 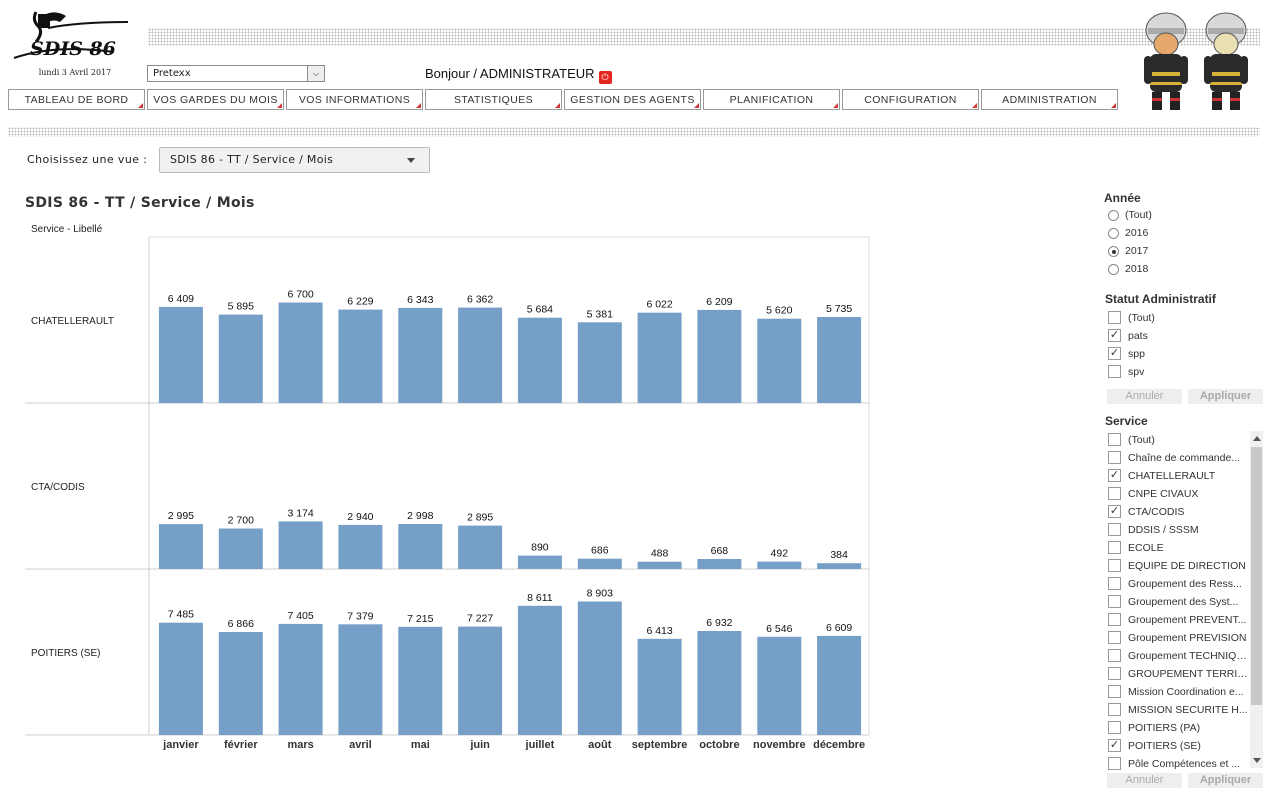 What do you see at coordinates (1113, 251) in the screenshot?
I see `radio-selected-icon` at bounding box center [1113, 251].